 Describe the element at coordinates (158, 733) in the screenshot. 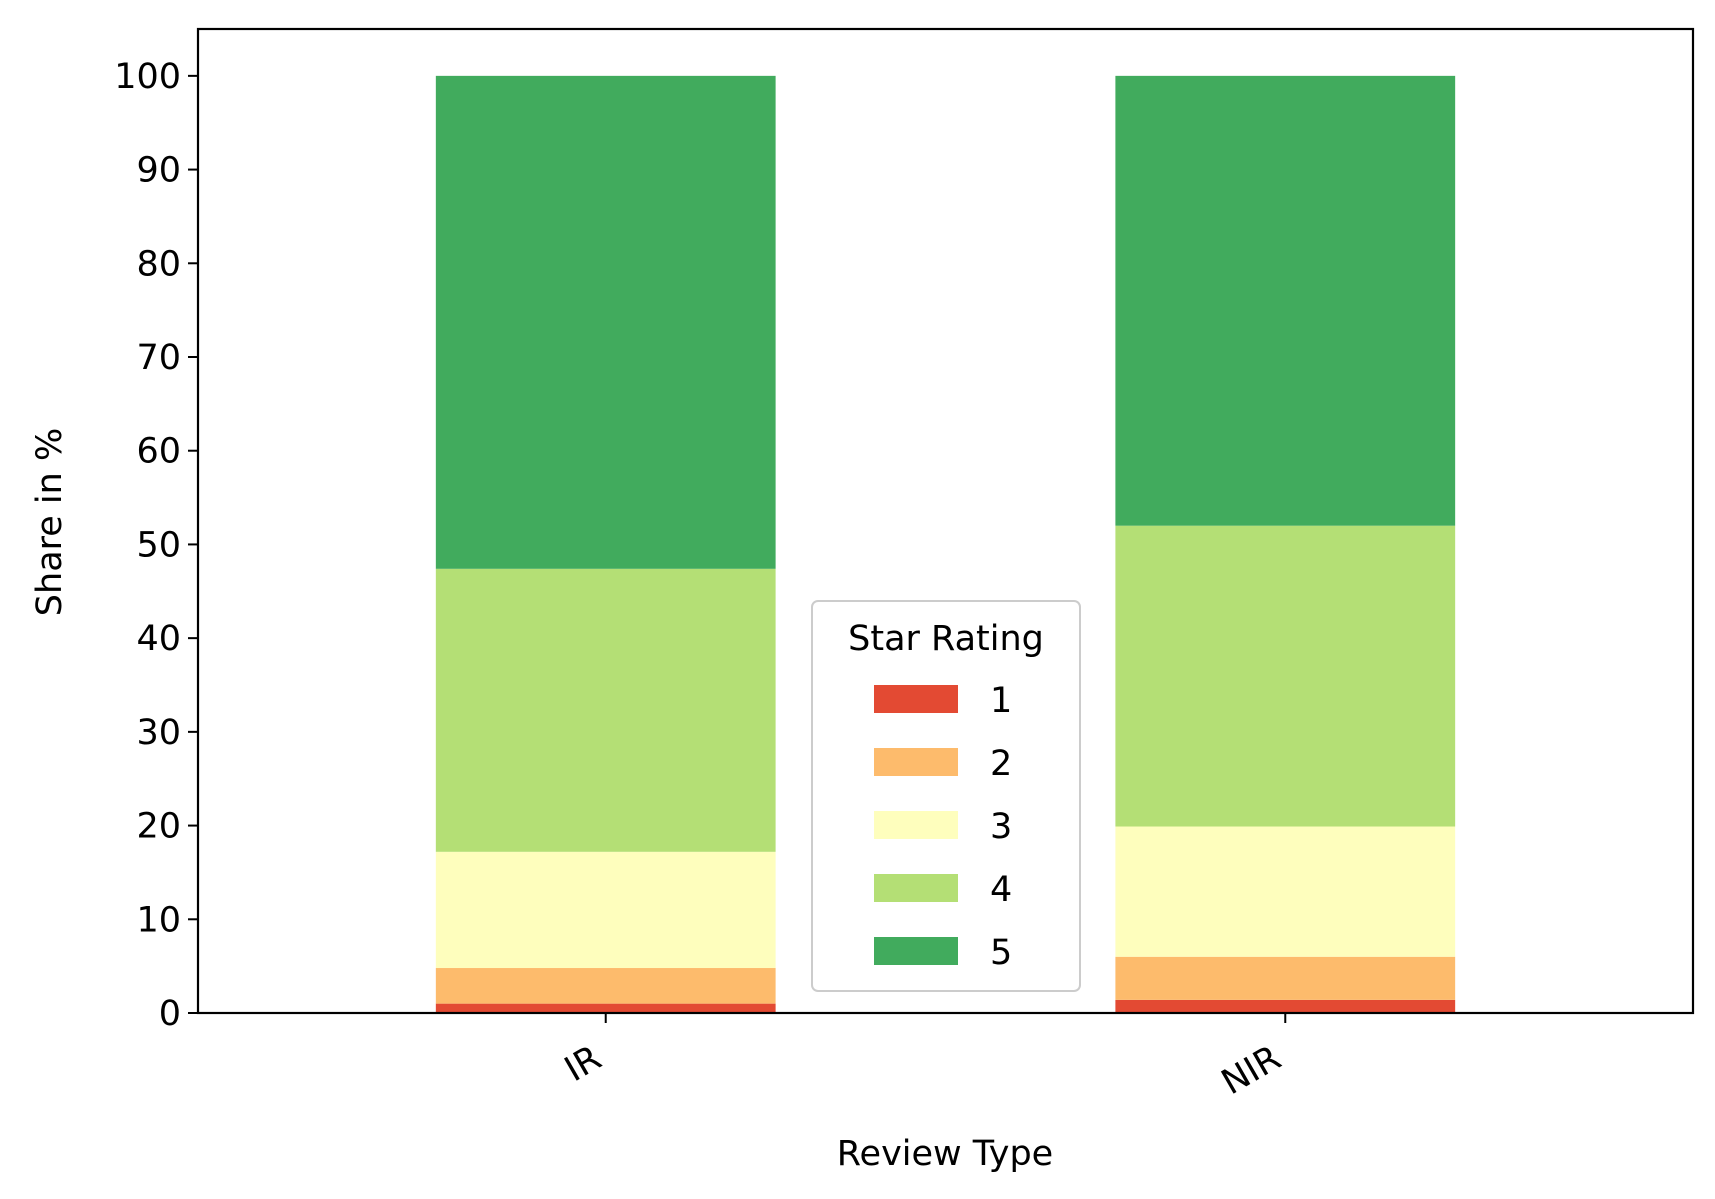

I see `y-tick-label-30: 30` at that location.